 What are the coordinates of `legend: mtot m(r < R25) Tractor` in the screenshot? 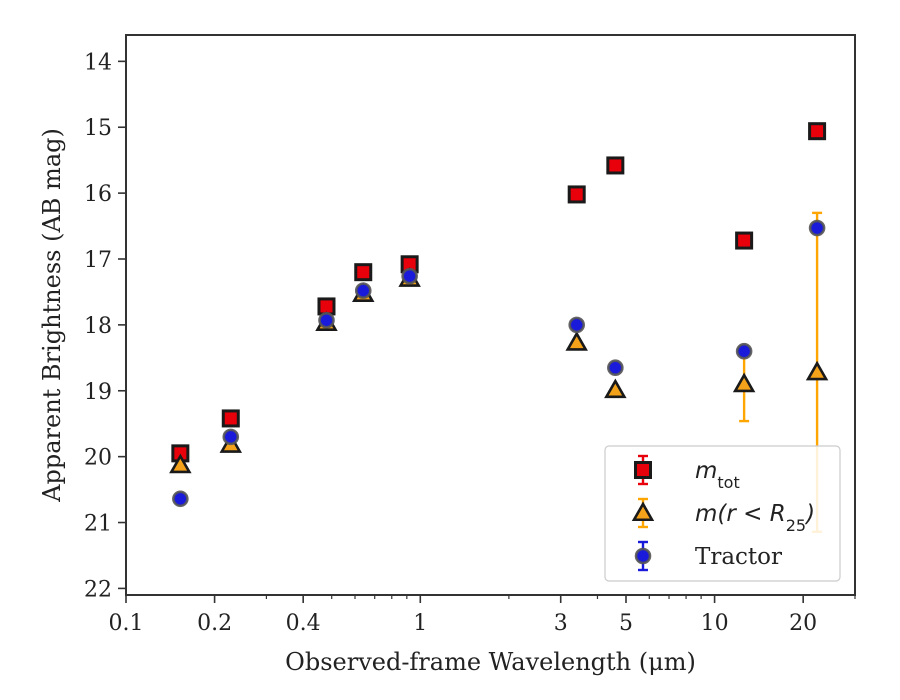 It's located at (722, 513).